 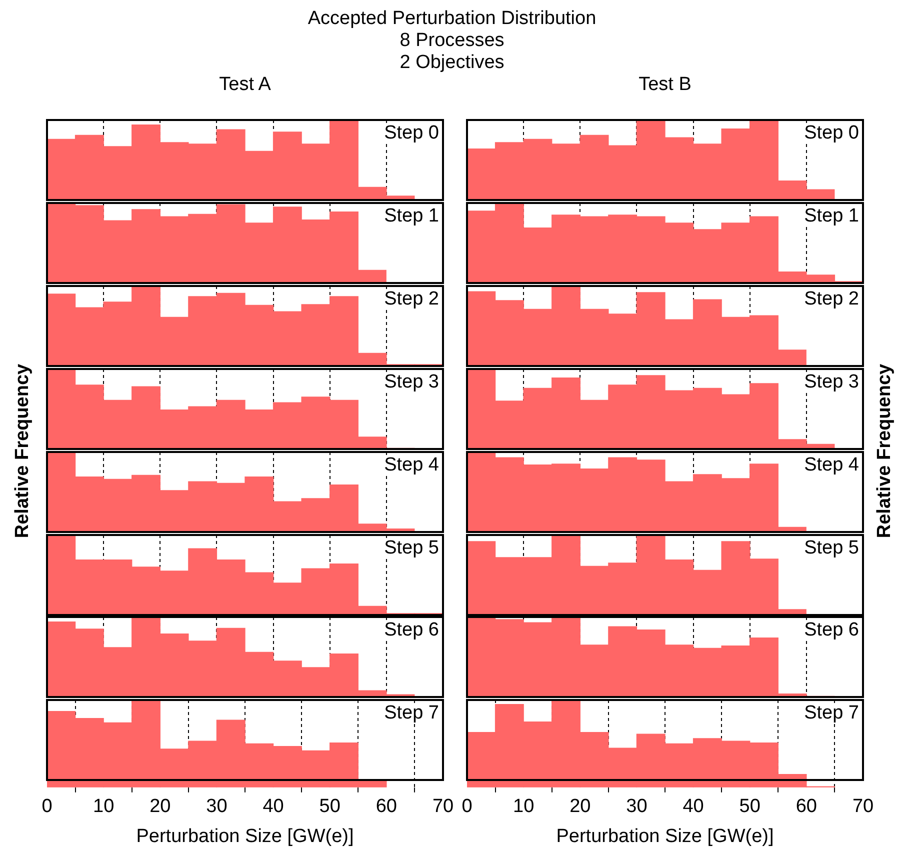 I want to click on chart-subtitle: Test A, so click(x=245, y=85).